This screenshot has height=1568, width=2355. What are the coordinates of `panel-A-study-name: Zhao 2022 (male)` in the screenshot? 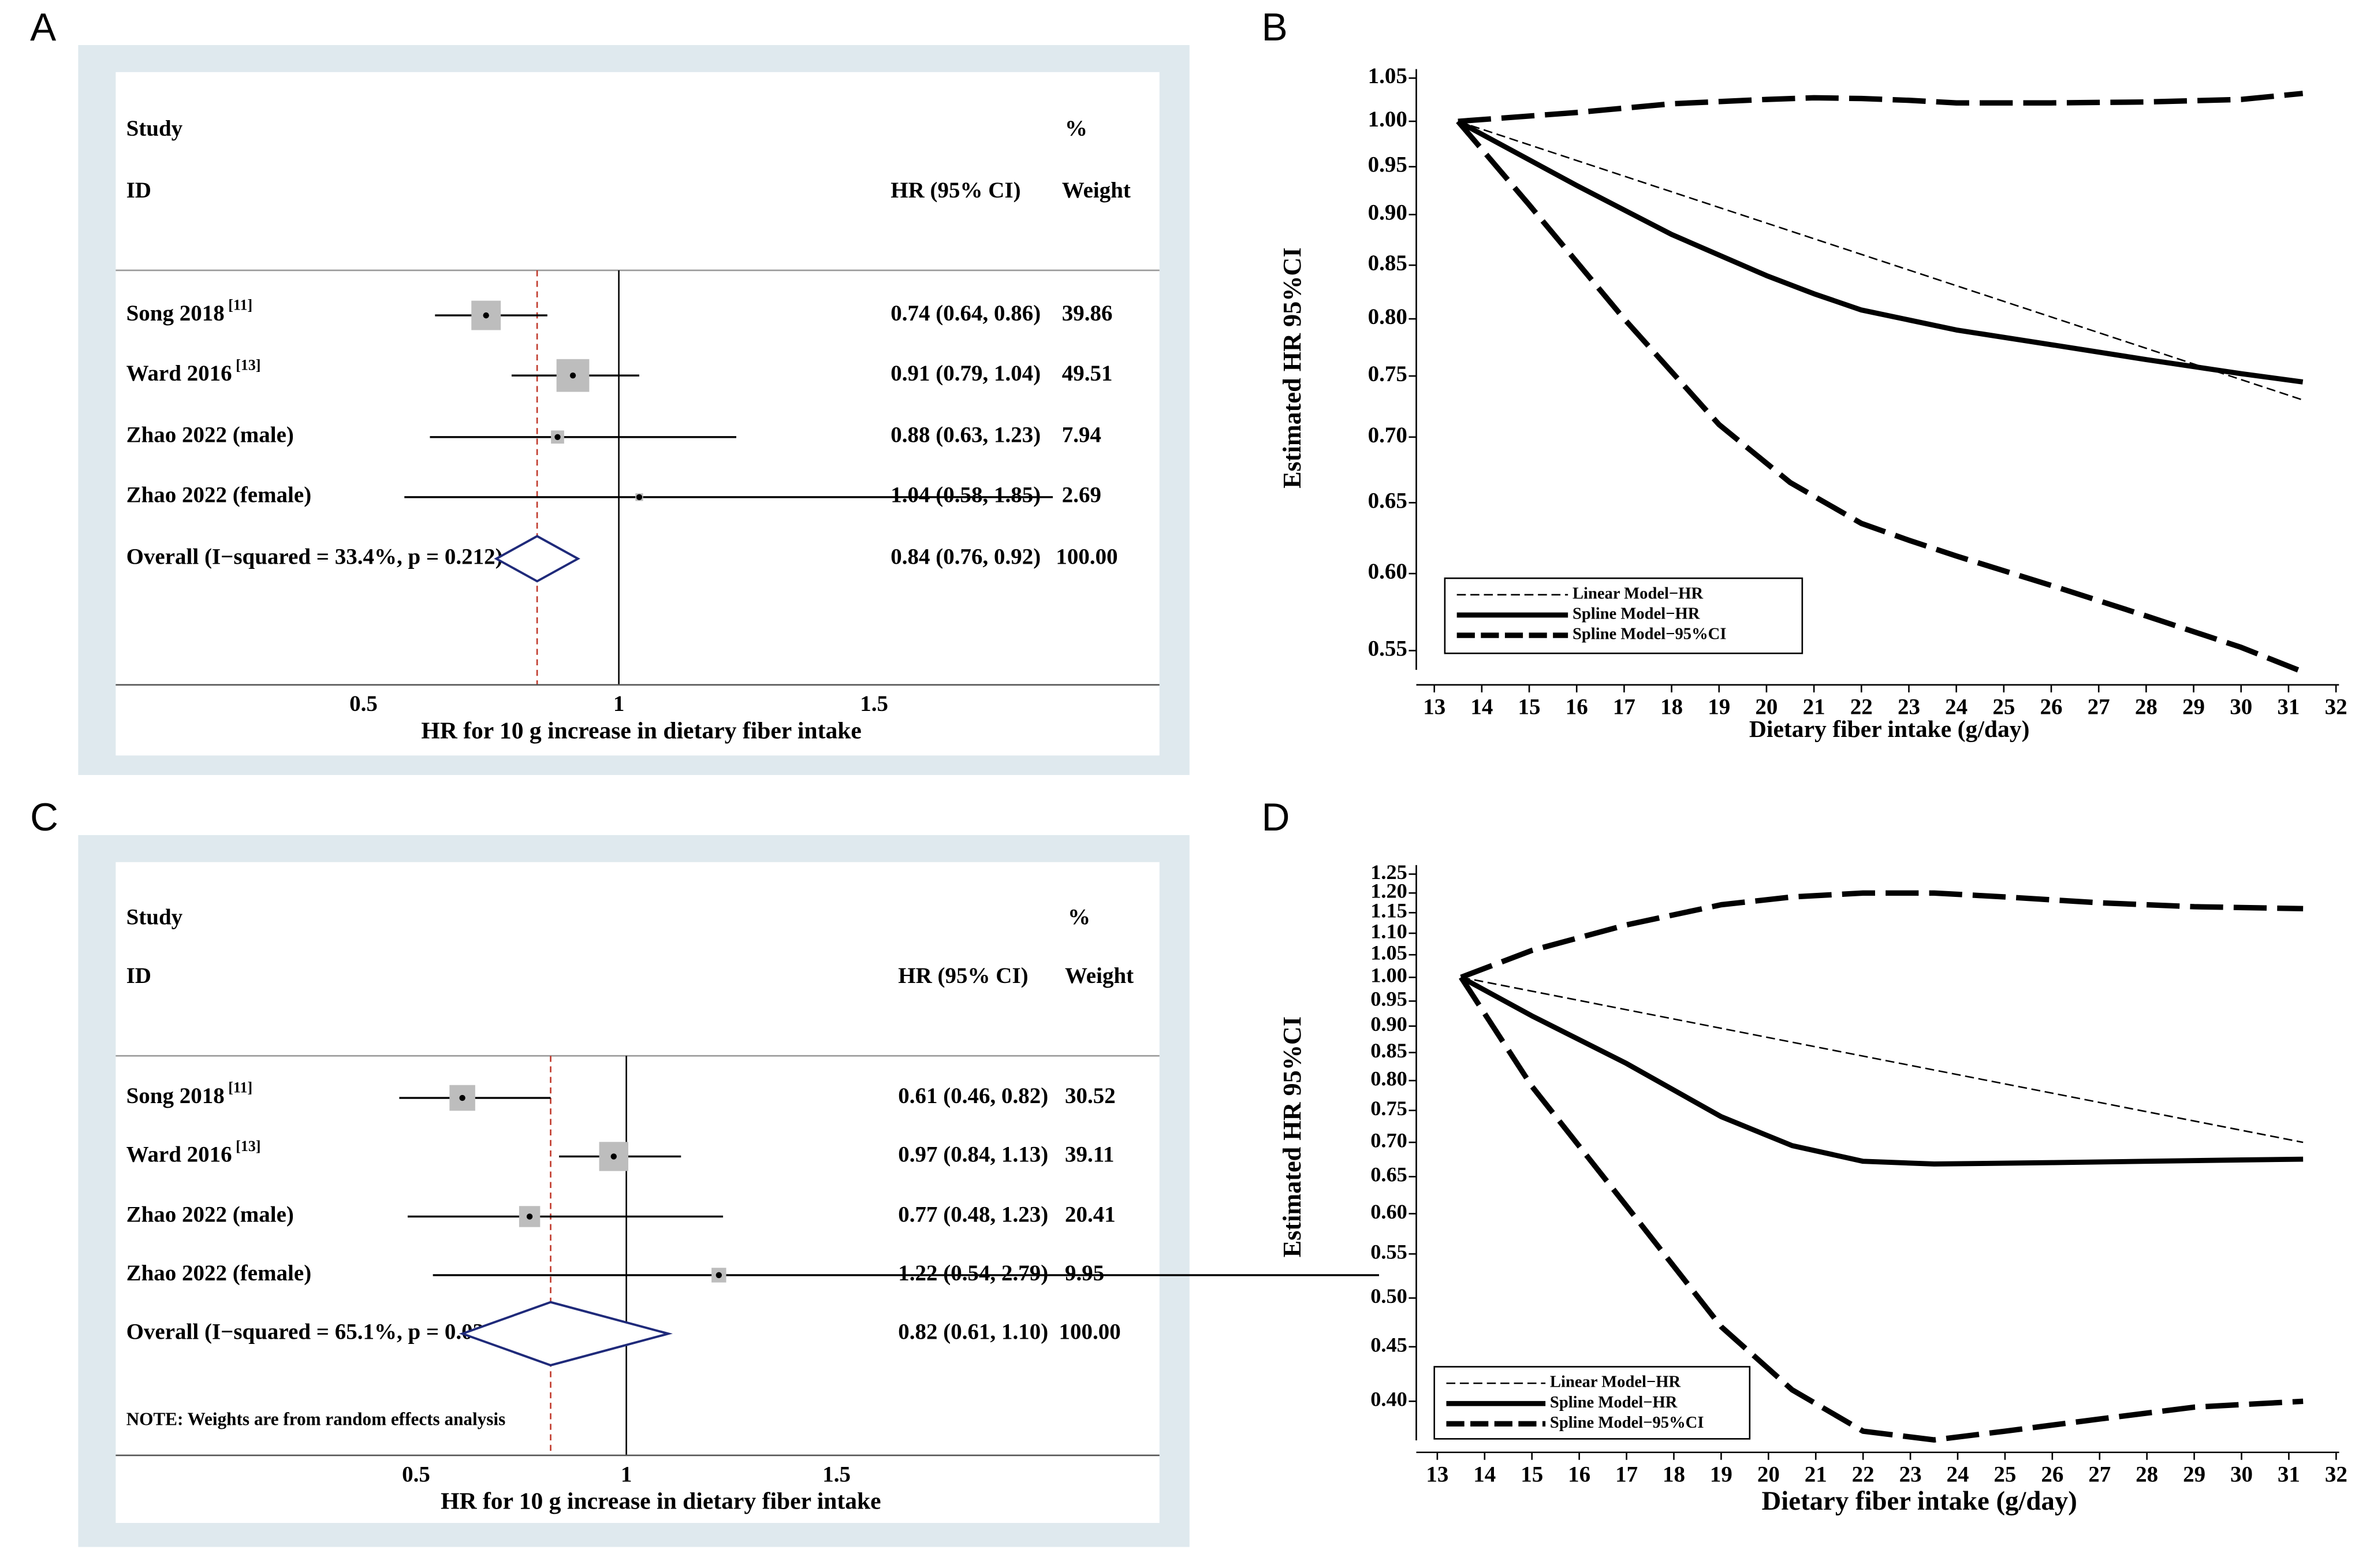 It's located at (210, 435).